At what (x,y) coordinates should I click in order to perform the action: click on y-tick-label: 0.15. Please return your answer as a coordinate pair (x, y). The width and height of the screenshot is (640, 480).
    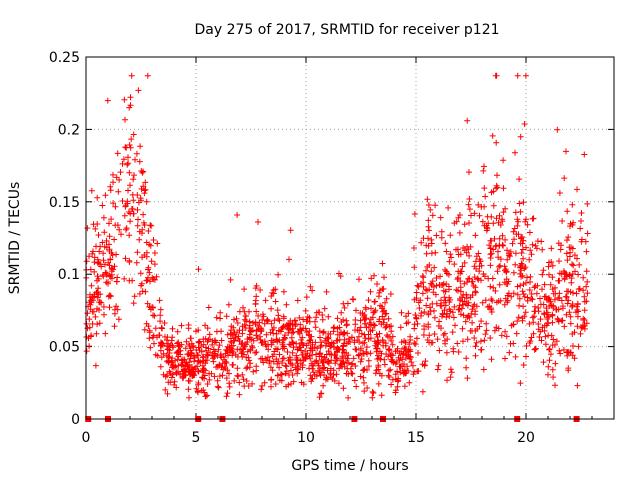
    Looking at the image, I should click on (64, 203).